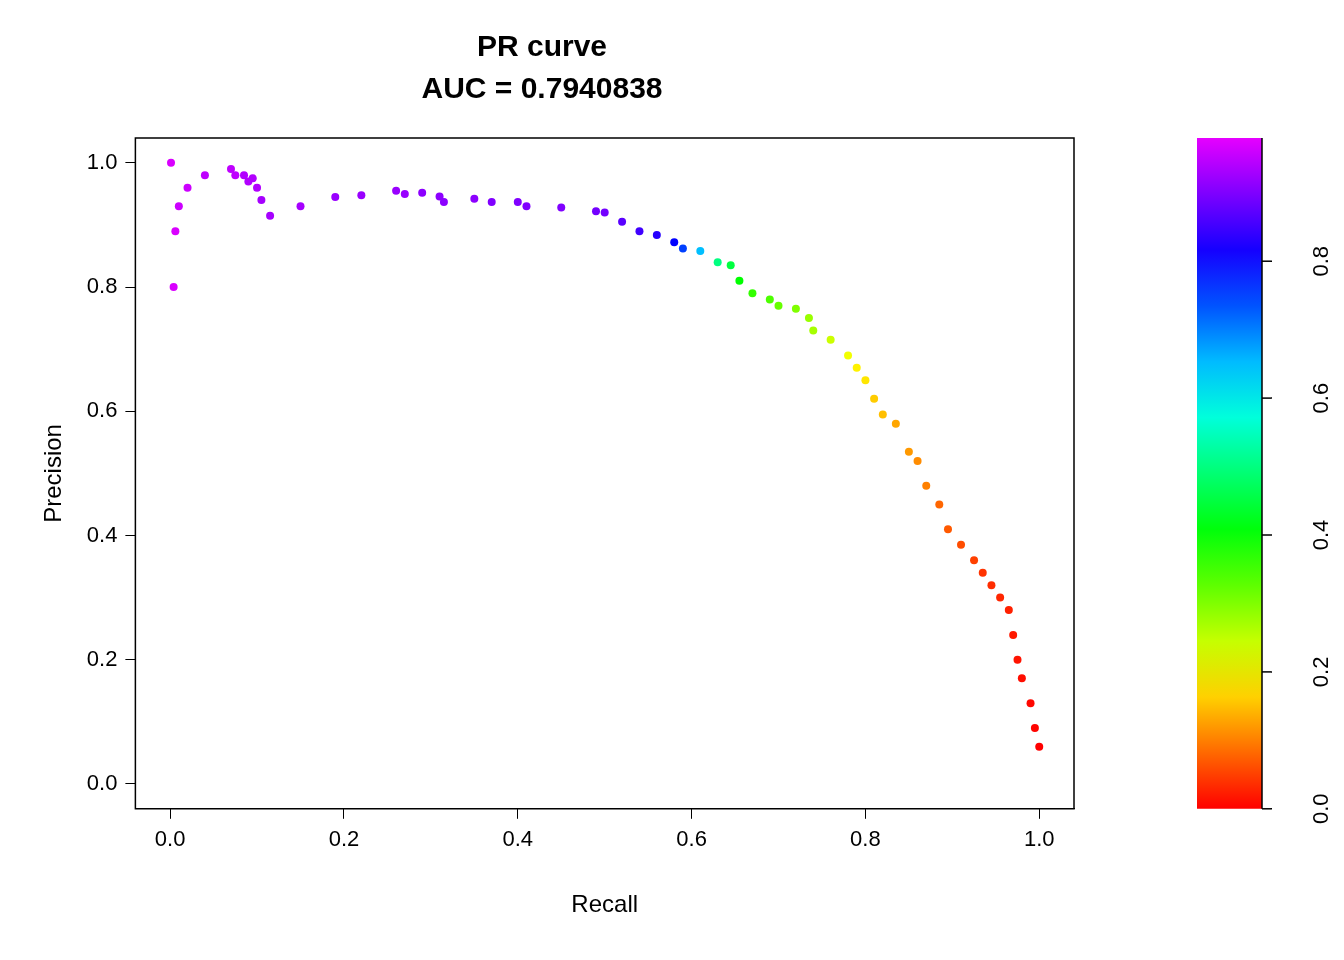 The width and height of the screenshot is (1344, 960). I want to click on x-tick-label: 0.8, so click(865, 839).